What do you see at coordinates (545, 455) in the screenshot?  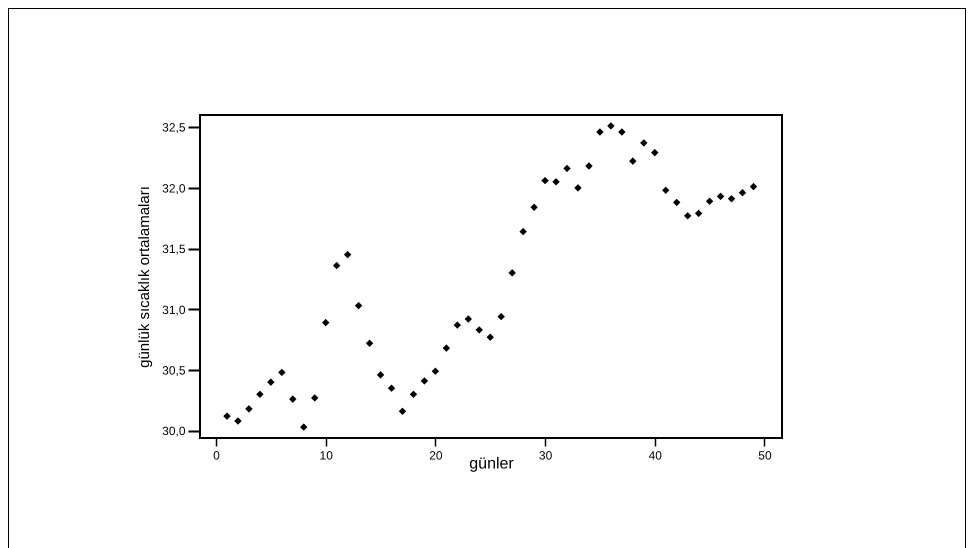 I see `x-tick-label: 30` at bounding box center [545, 455].